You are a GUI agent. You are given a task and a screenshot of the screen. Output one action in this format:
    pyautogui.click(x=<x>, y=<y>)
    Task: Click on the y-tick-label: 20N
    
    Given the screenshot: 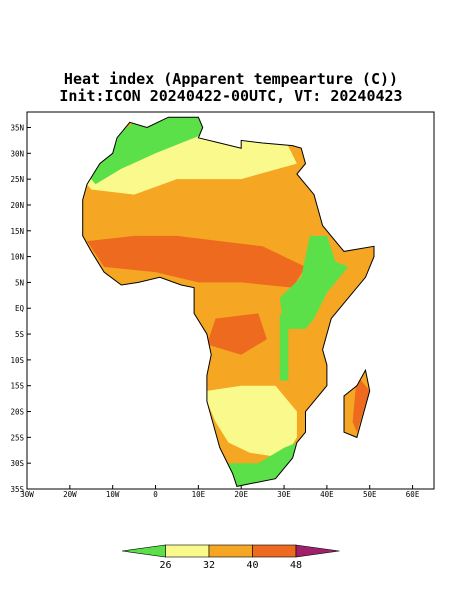 What is the action you would take?
    pyautogui.click(x=17, y=205)
    